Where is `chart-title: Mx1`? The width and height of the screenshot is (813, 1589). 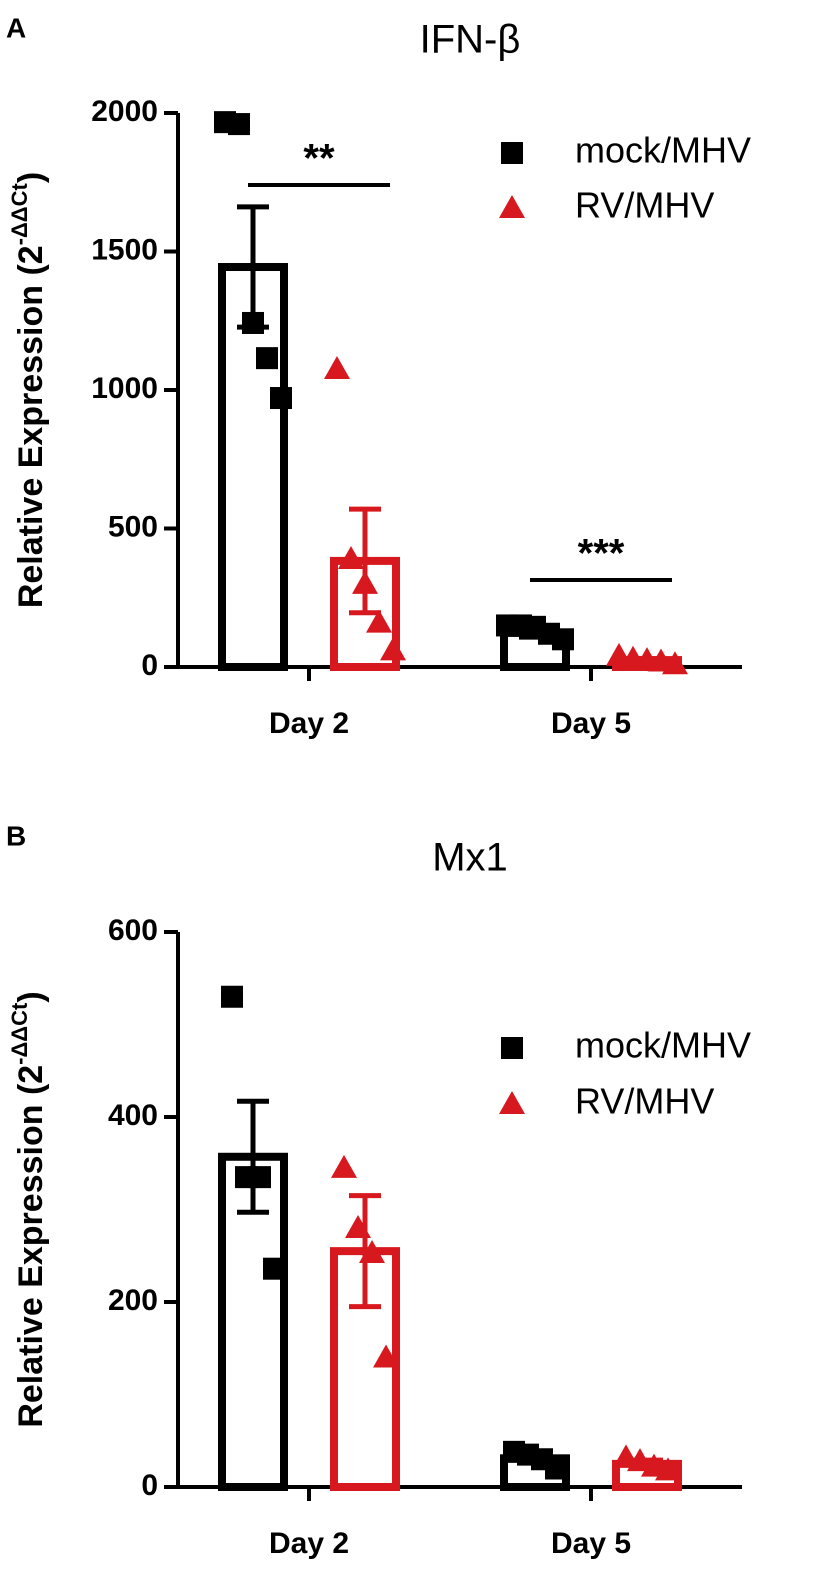
chart-title: Mx1 is located at coordinates (470, 858).